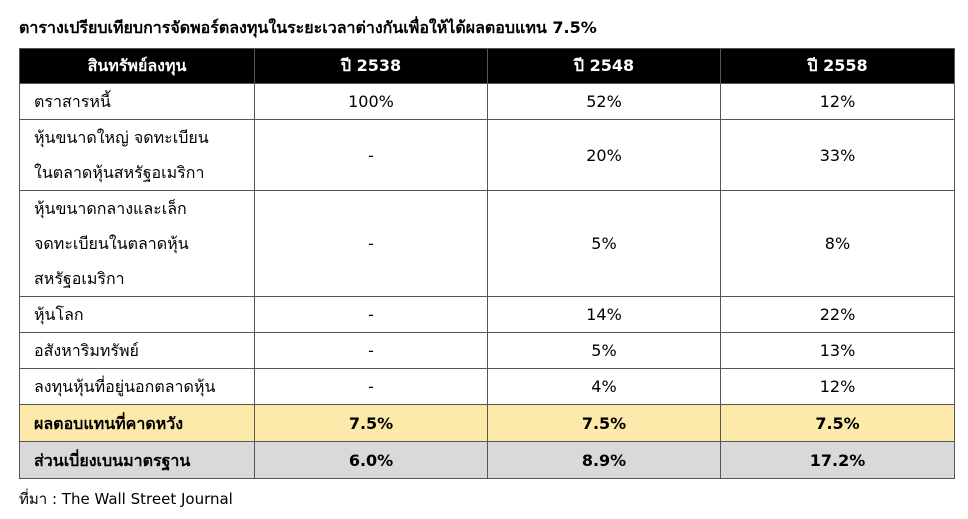 The height and width of the screenshot is (519, 968). I want to click on table-row: ตราสารหนี้ 100% 52% 12%, so click(487, 101).